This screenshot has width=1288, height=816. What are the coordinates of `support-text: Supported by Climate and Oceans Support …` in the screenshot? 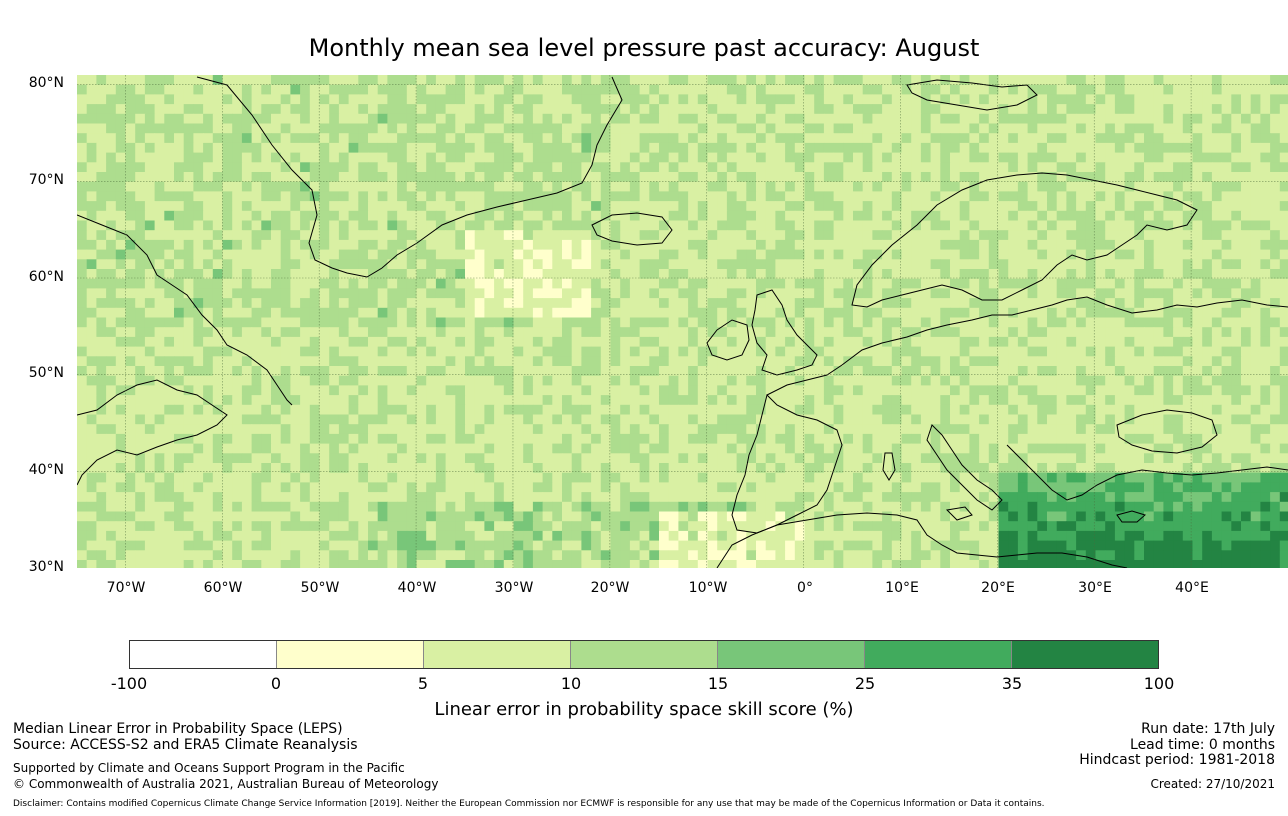 It's located at (209, 768).